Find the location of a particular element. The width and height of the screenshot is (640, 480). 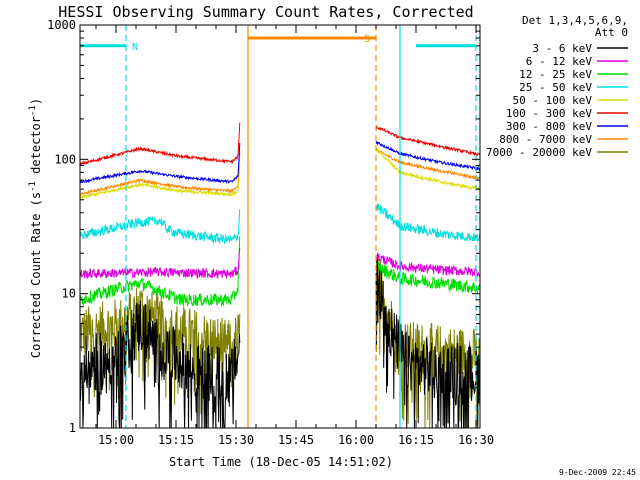

legend-label: 6 - 12 keV is located at coordinates (559, 61).